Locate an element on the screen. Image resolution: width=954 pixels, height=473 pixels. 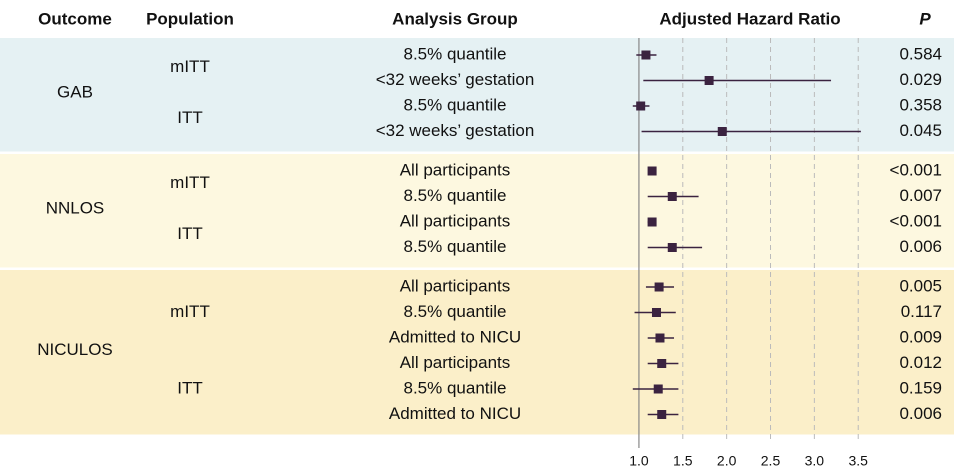
column-header: Outcome is located at coordinates (75, 18).